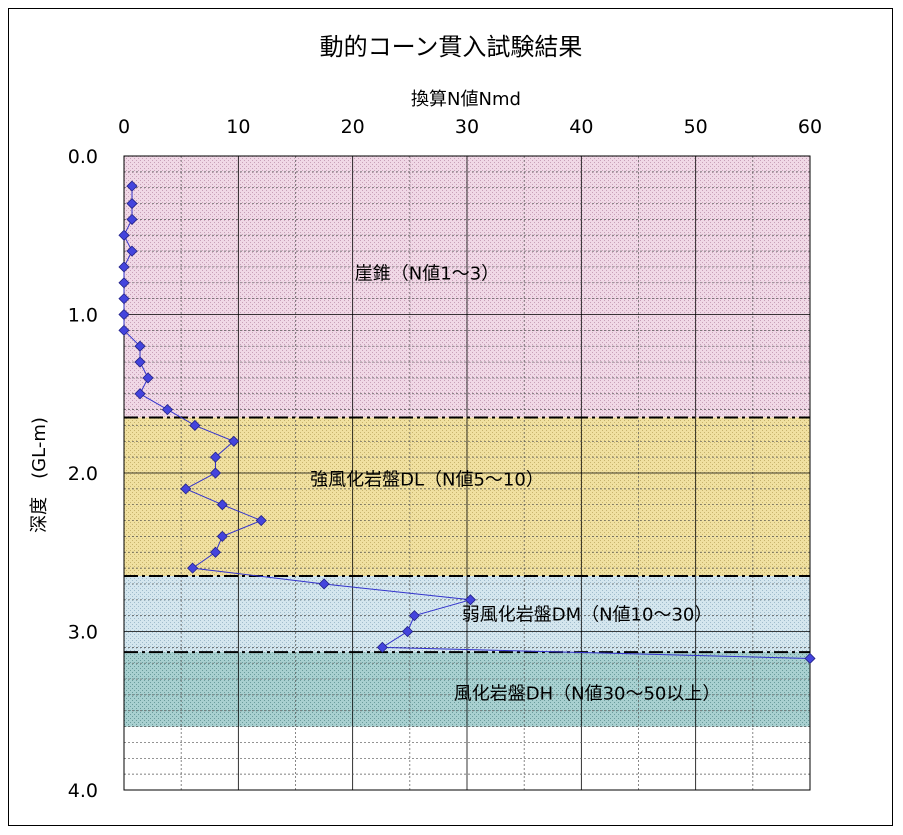 This screenshot has width=903, height=835. Describe the element at coordinates (696, 127) in the screenshot. I see `x-tick-label: 50` at that location.